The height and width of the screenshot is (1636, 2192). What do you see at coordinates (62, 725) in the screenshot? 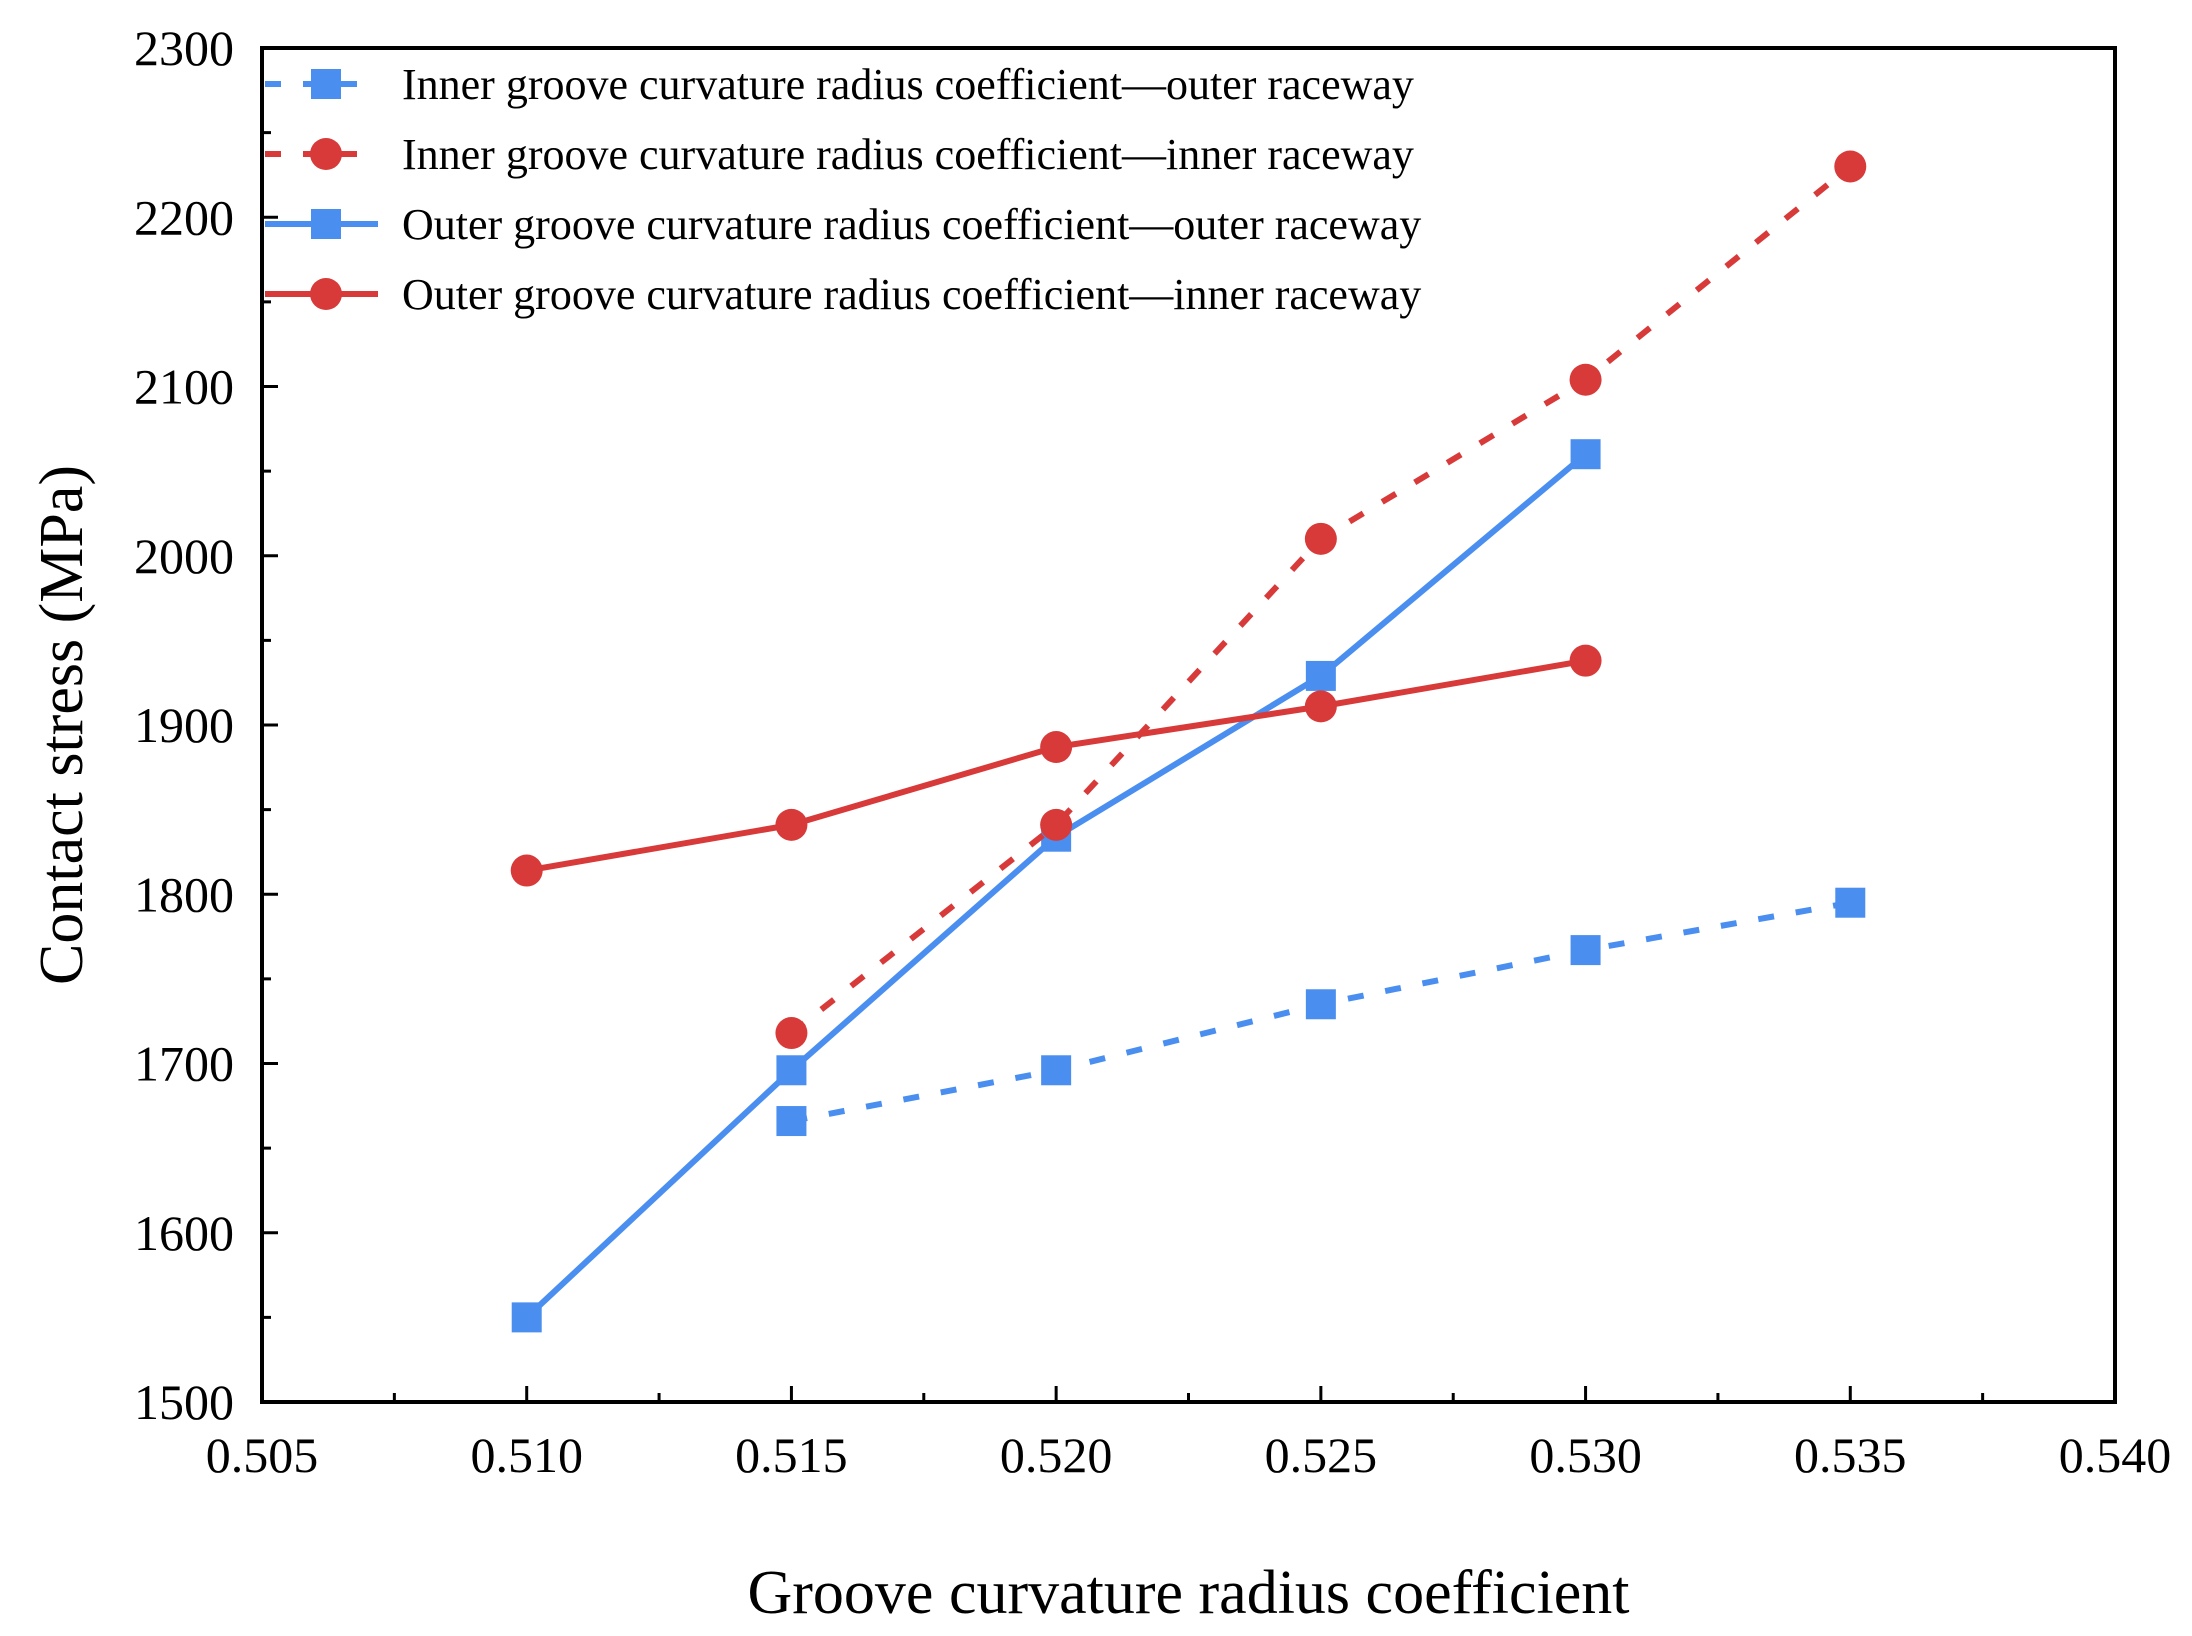
I see `y-axis-title: Contact stress (MPa)` at bounding box center [62, 725].